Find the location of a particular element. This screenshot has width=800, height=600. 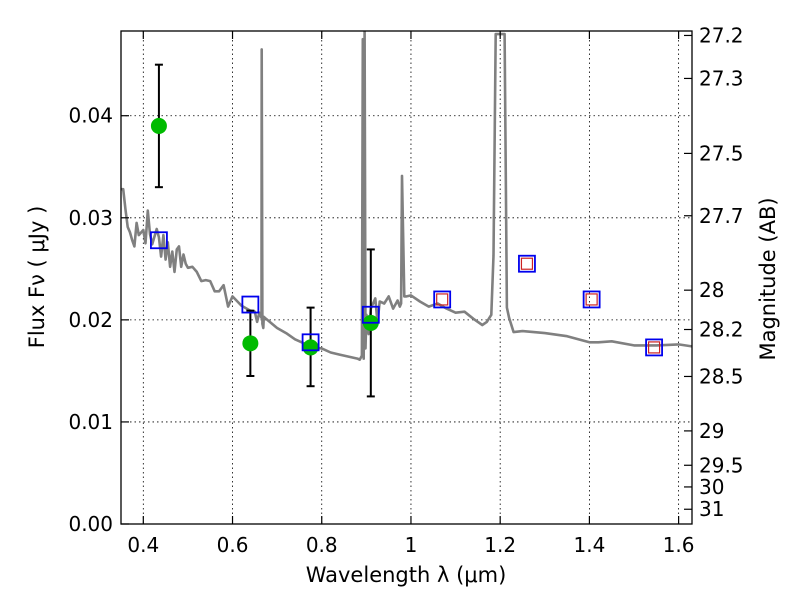

mag-tick-label: 28.2 is located at coordinates (721, 330).